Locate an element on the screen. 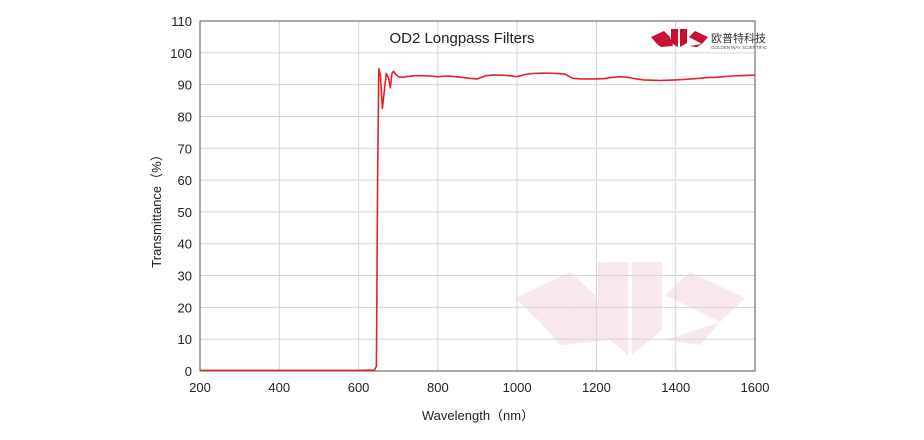 The width and height of the screenshot is (924, 440). x-tick-label-400: 400 is located at coordinates (279, 387).